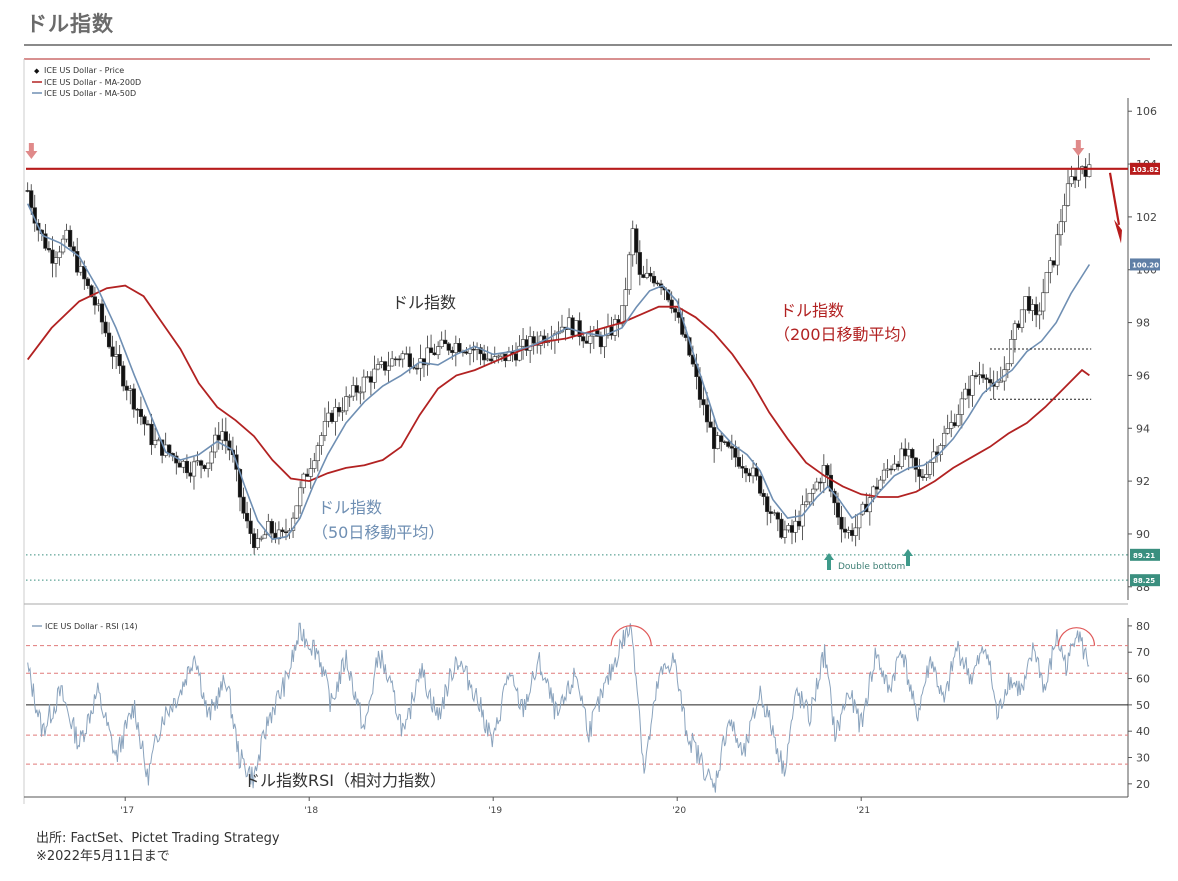  Describe the element at coordinates (1144, 556) in the screenshot. I see `support_1-tag-label: 89.21` at that location.